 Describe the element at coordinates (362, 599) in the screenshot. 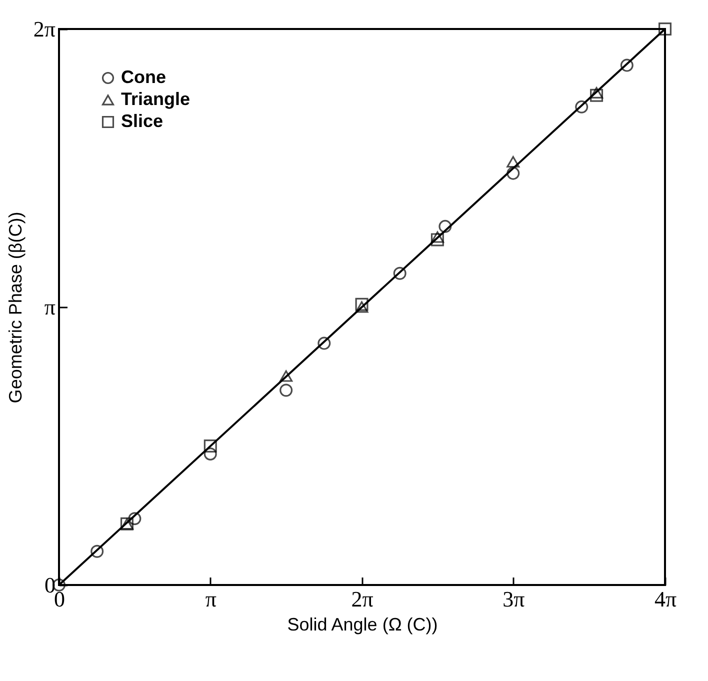

I see `x-tick-label: 2π` at that location.